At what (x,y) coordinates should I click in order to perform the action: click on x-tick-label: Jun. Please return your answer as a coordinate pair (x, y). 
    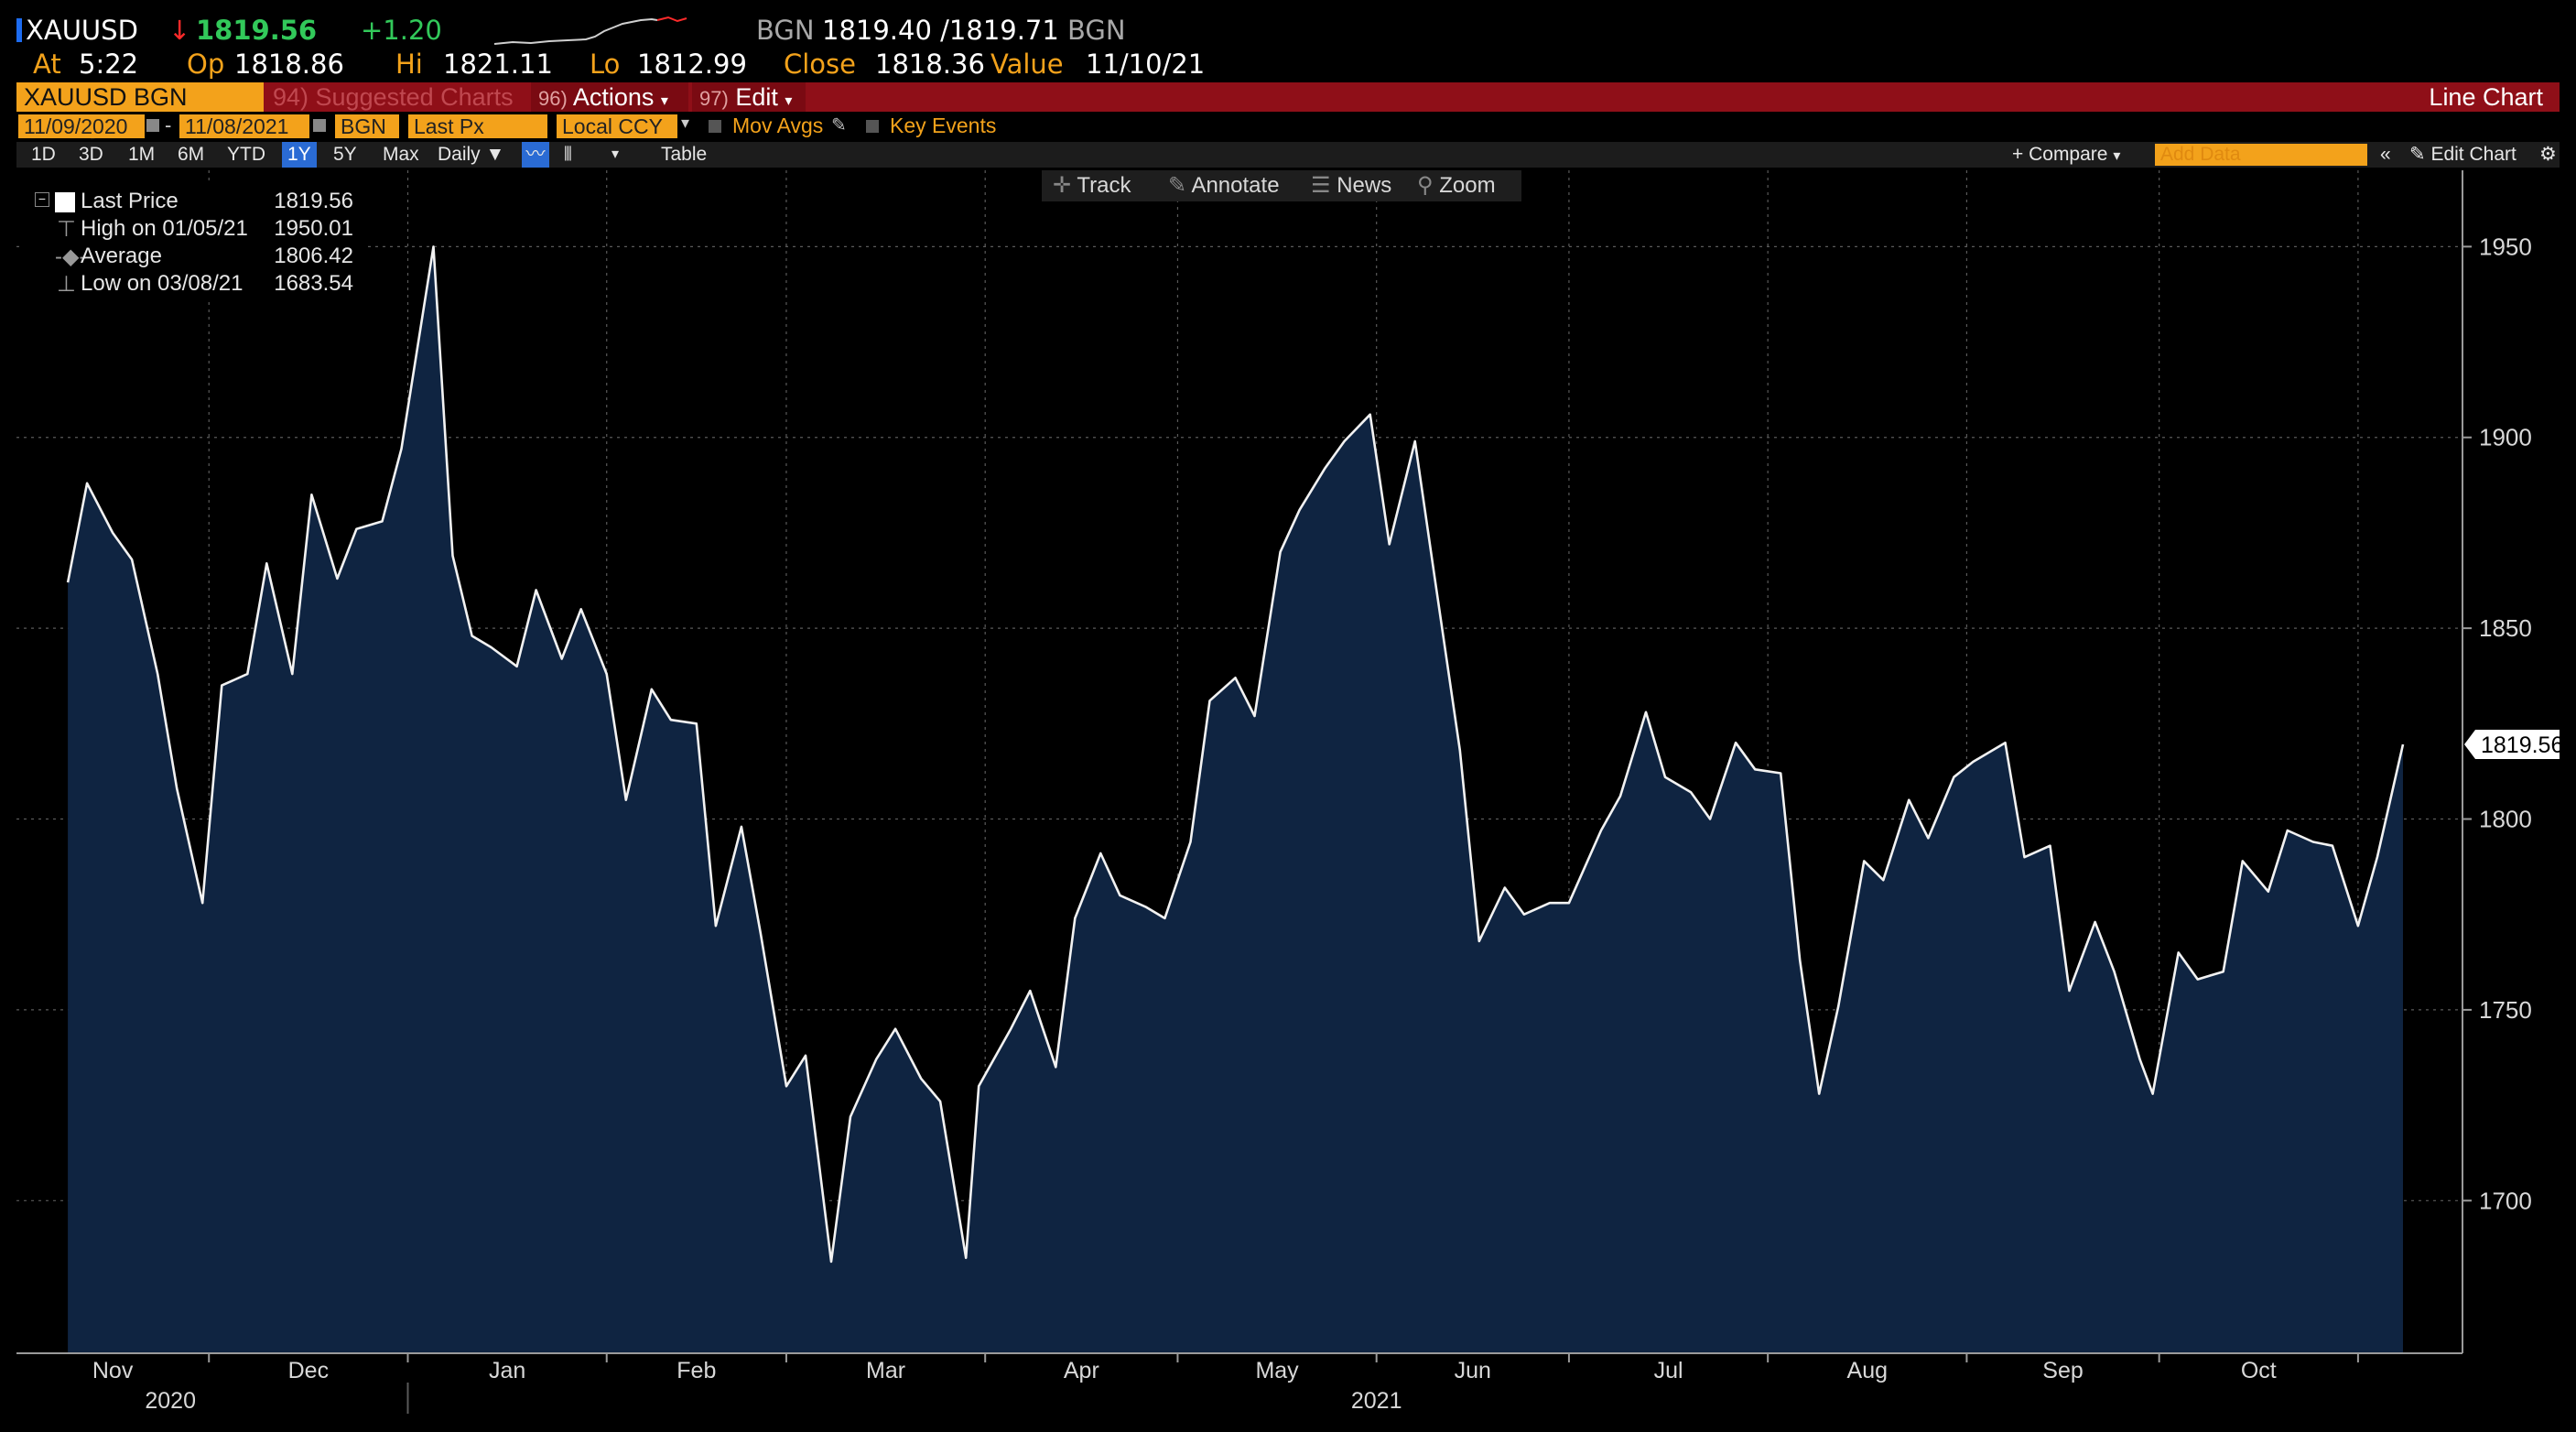
    Looking at the image, I should click on (1473, 1370).